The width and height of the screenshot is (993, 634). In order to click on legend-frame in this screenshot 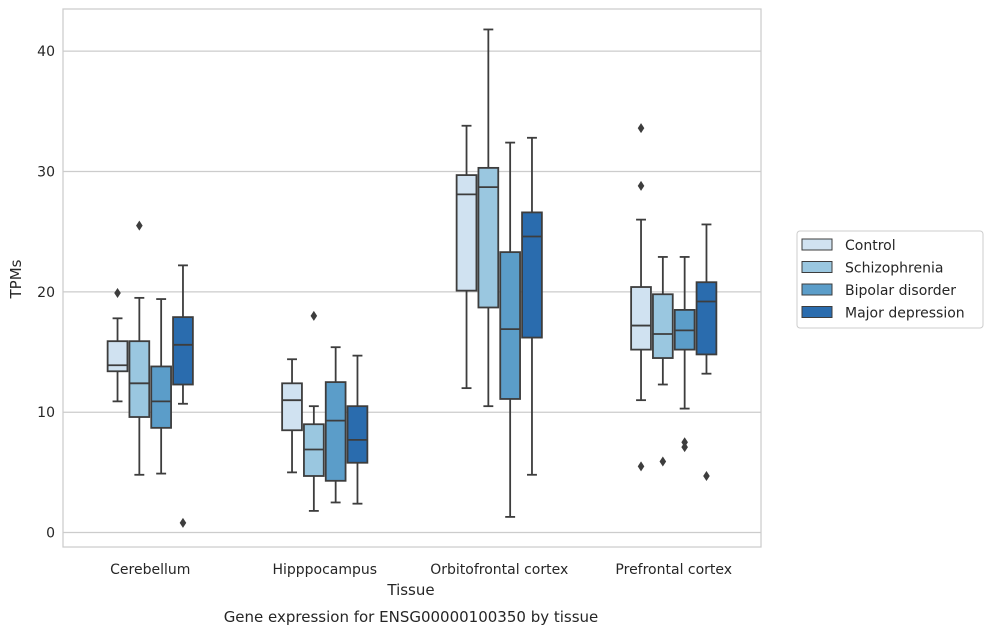, I will do `click(890, 279)`.